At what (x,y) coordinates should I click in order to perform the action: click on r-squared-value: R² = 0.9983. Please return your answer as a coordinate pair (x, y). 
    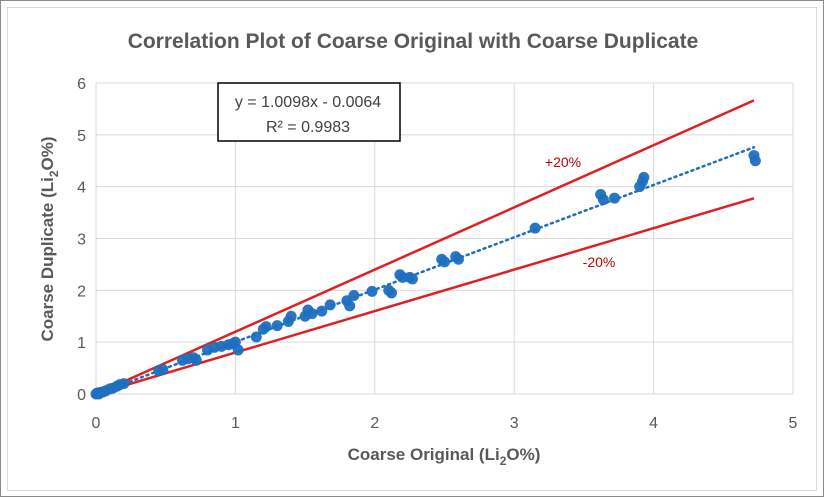
    Looking at the image, I should click on (308, 127).